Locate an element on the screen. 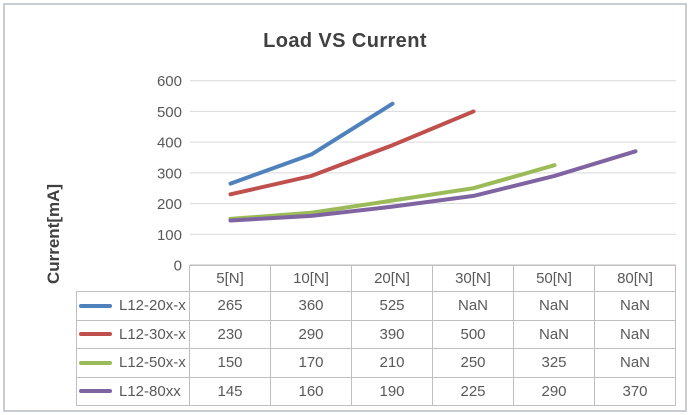 The height and width of the screenshot is (415, 690). value-cell: 160 is located at coordinates (311, 391).